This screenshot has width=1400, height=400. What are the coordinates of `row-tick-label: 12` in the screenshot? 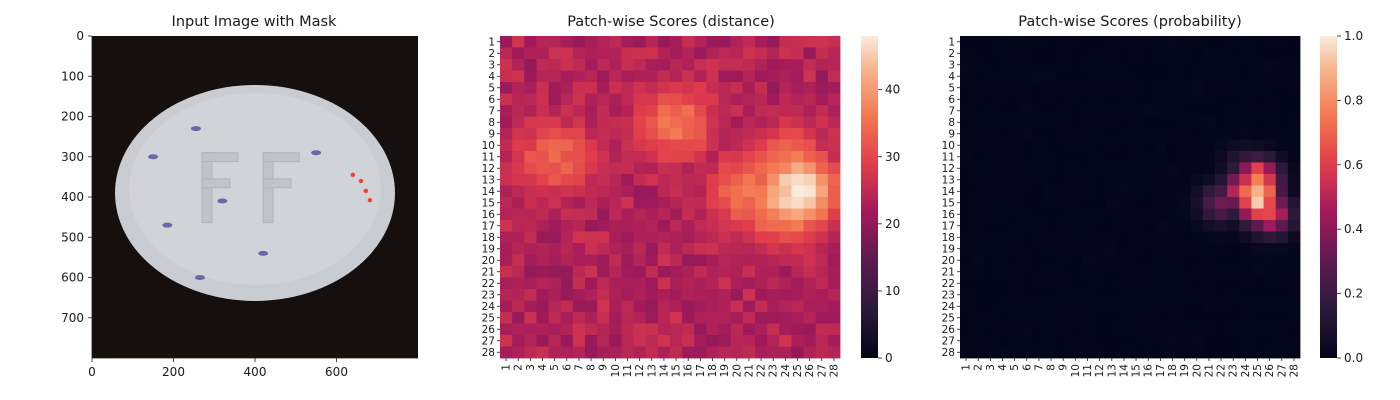 It's located at (948, 169).